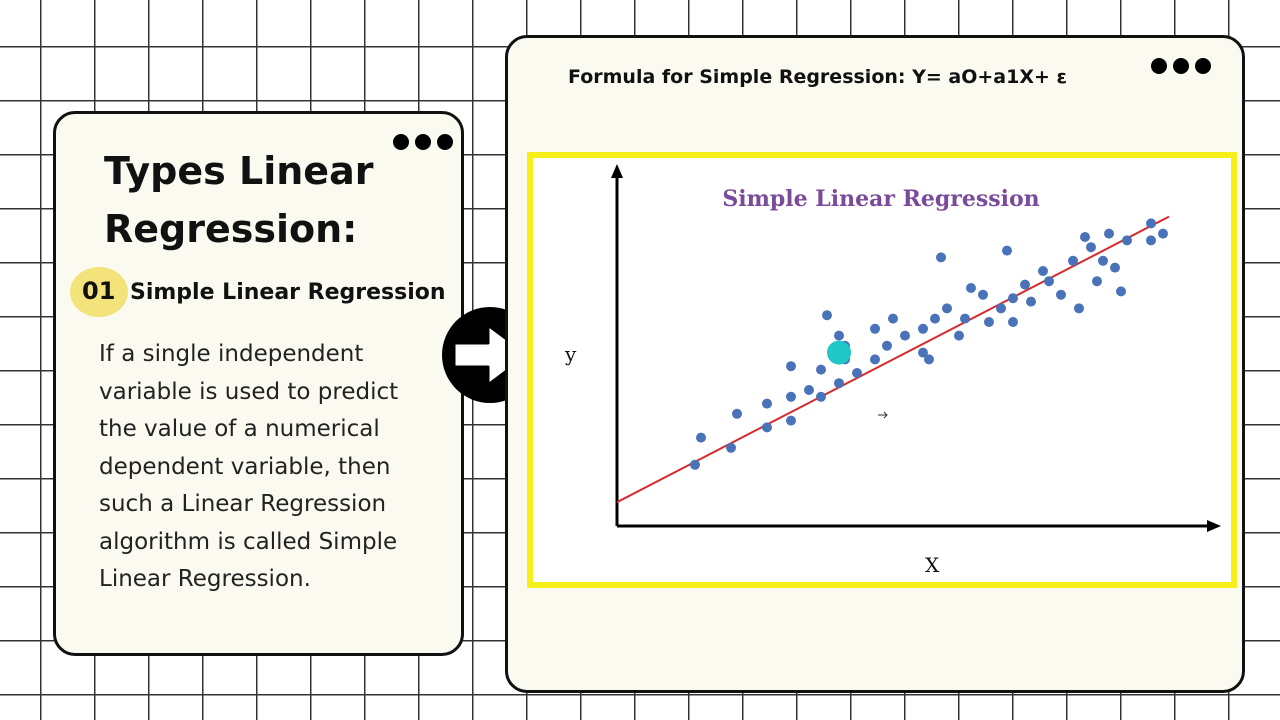  Describe the element at coordinates (880, 199) in the screenshot. I see `chart-title: Simple Linear Regression` at that location.